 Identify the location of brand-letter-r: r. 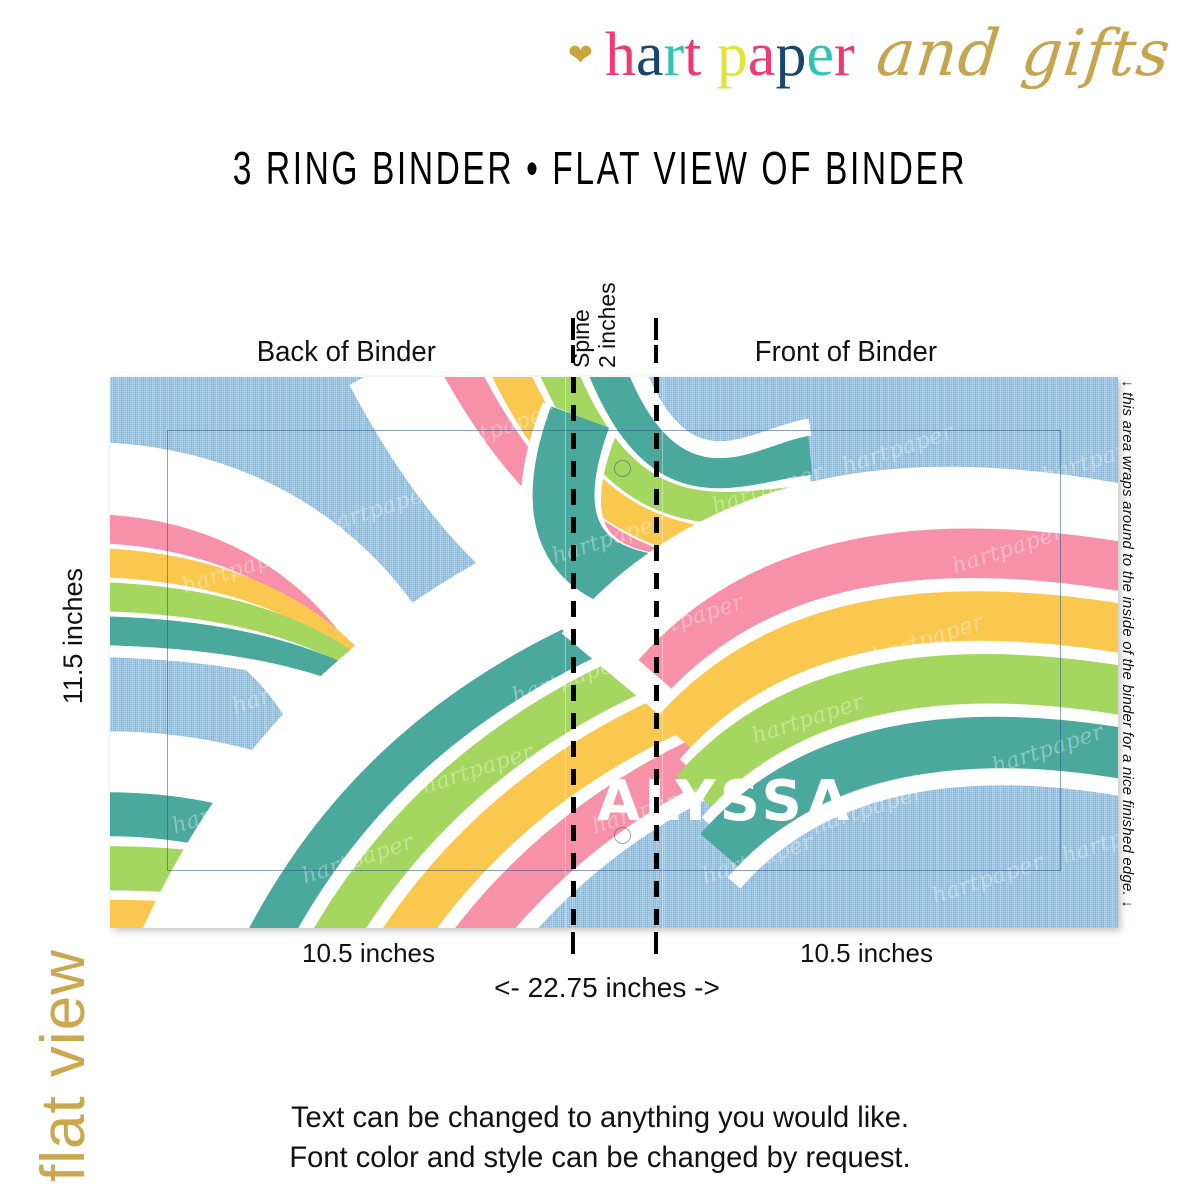
(674, 55).